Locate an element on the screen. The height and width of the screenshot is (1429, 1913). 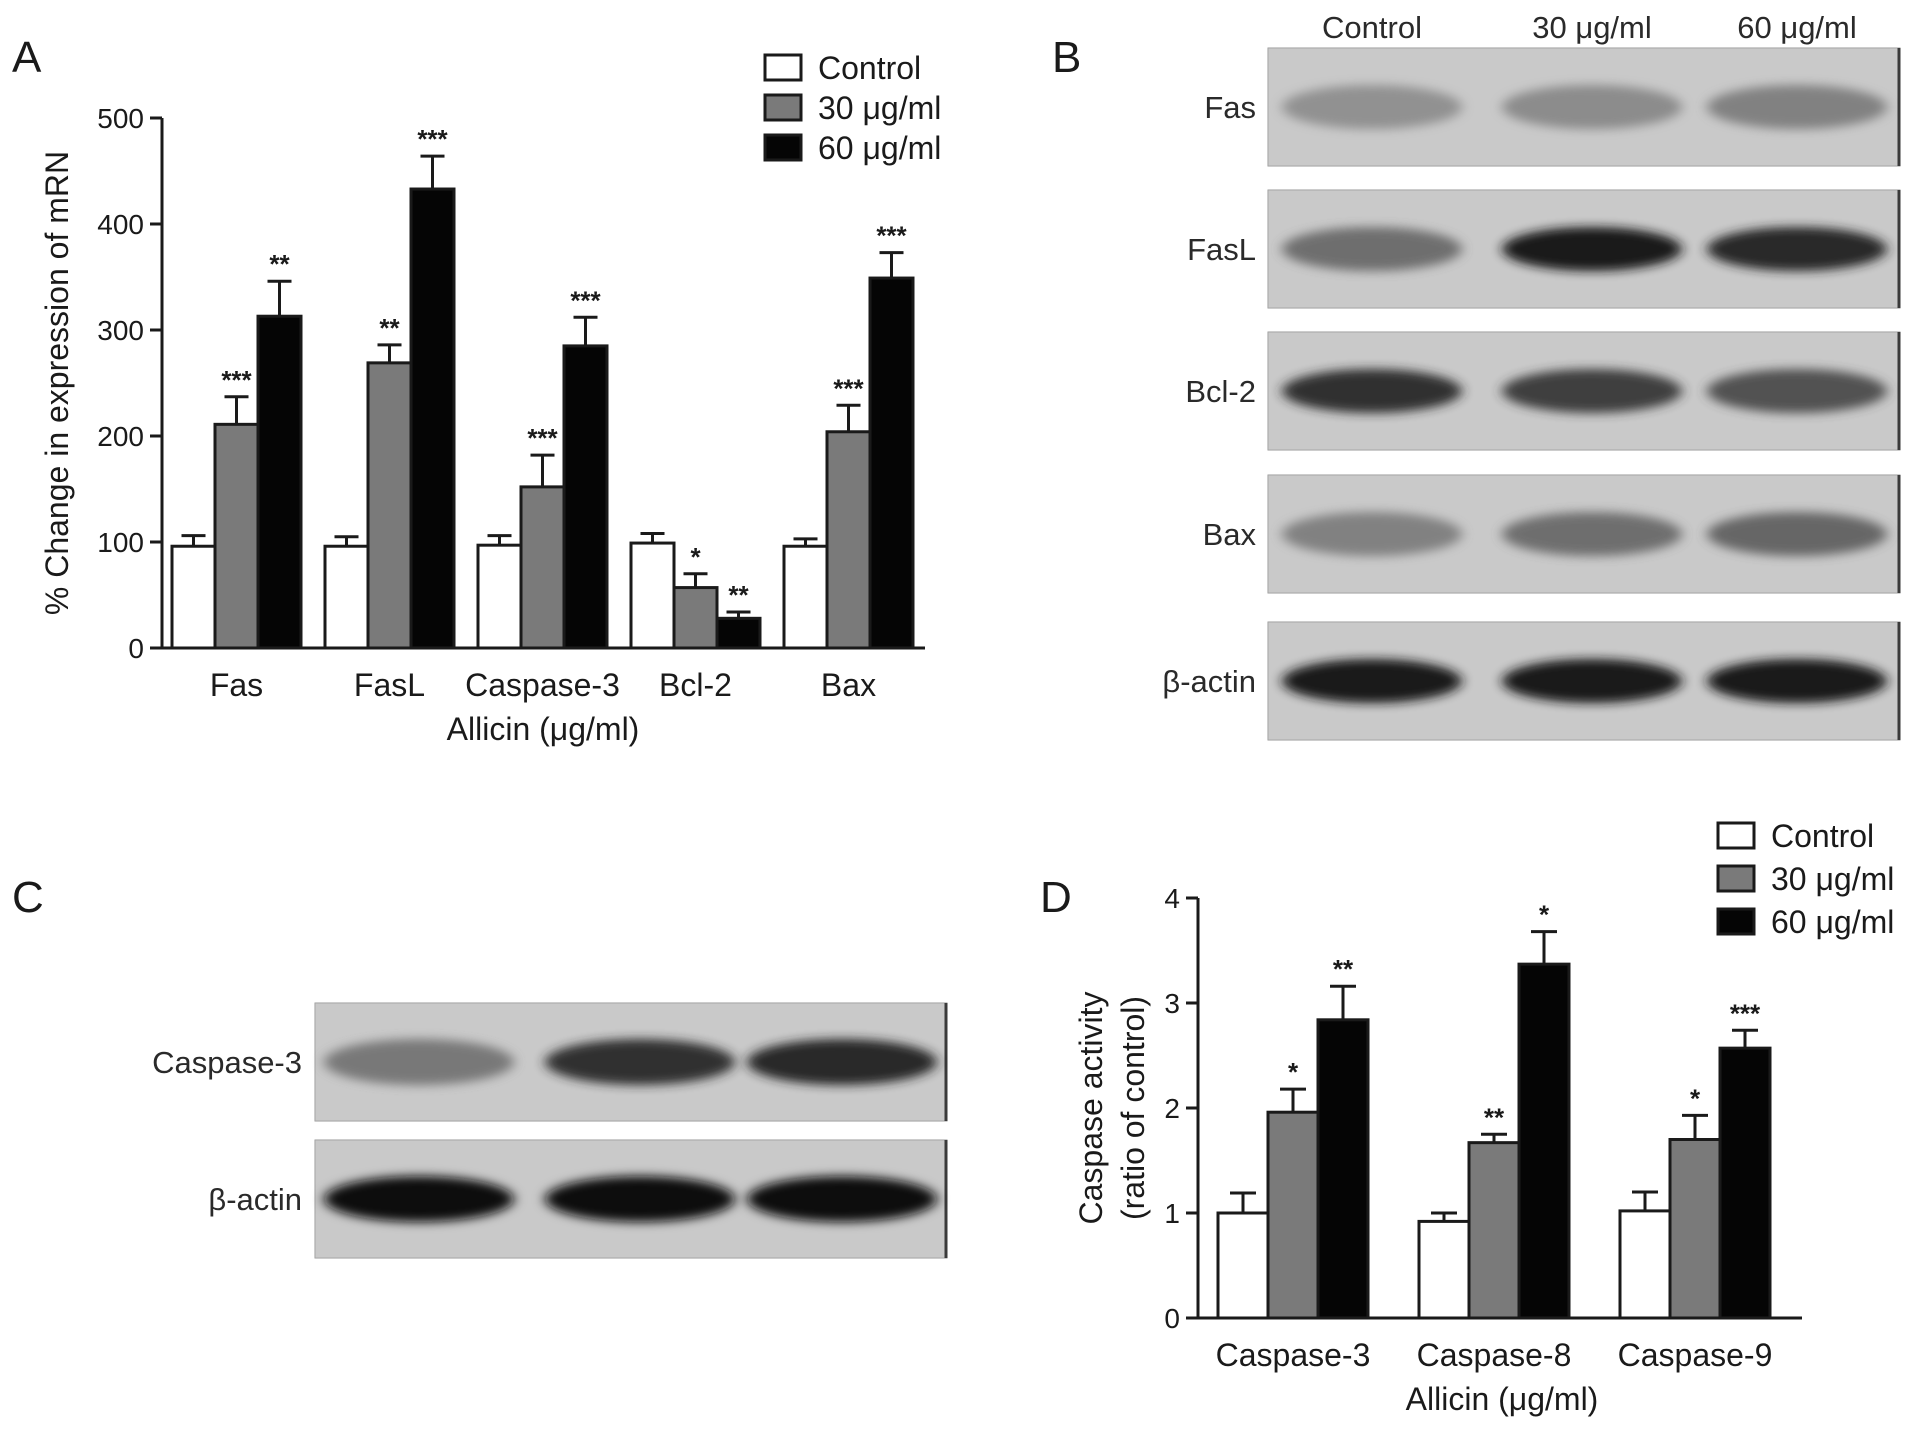
category-label: FasL is located at coordinates (389, 685).